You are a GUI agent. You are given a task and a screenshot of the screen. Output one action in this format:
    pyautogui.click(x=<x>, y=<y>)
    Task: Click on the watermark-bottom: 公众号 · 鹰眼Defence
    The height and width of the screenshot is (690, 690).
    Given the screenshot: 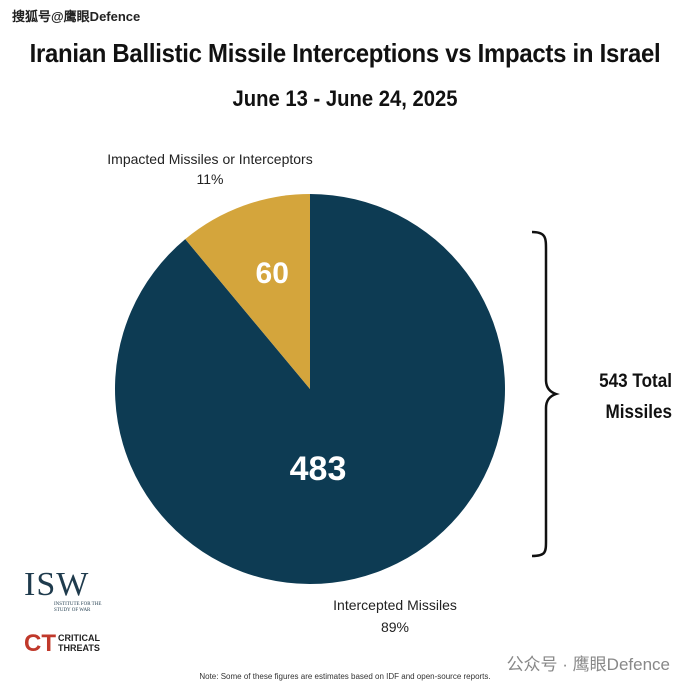 What is the action you would take?
    pyautogui.click(x=588, y=664)
    